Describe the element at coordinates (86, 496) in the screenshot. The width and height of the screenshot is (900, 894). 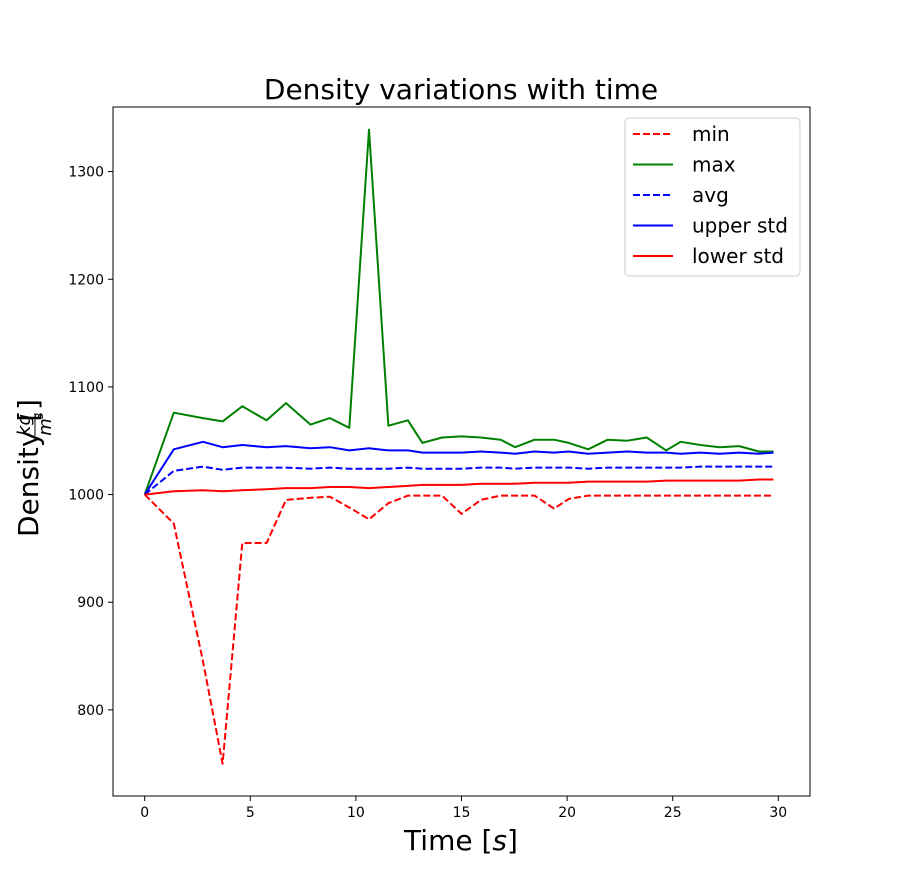
I see `y-tick-label: 1000` at that location.